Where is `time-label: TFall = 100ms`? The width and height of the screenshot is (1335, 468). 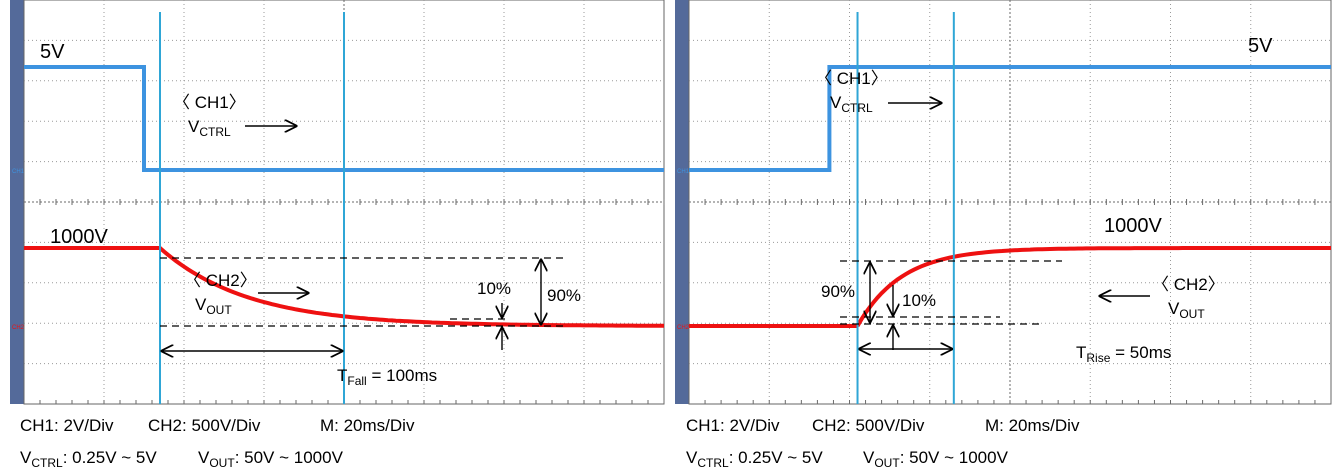 time-label: TFall = 100ms is located at coordinates (387, 377).